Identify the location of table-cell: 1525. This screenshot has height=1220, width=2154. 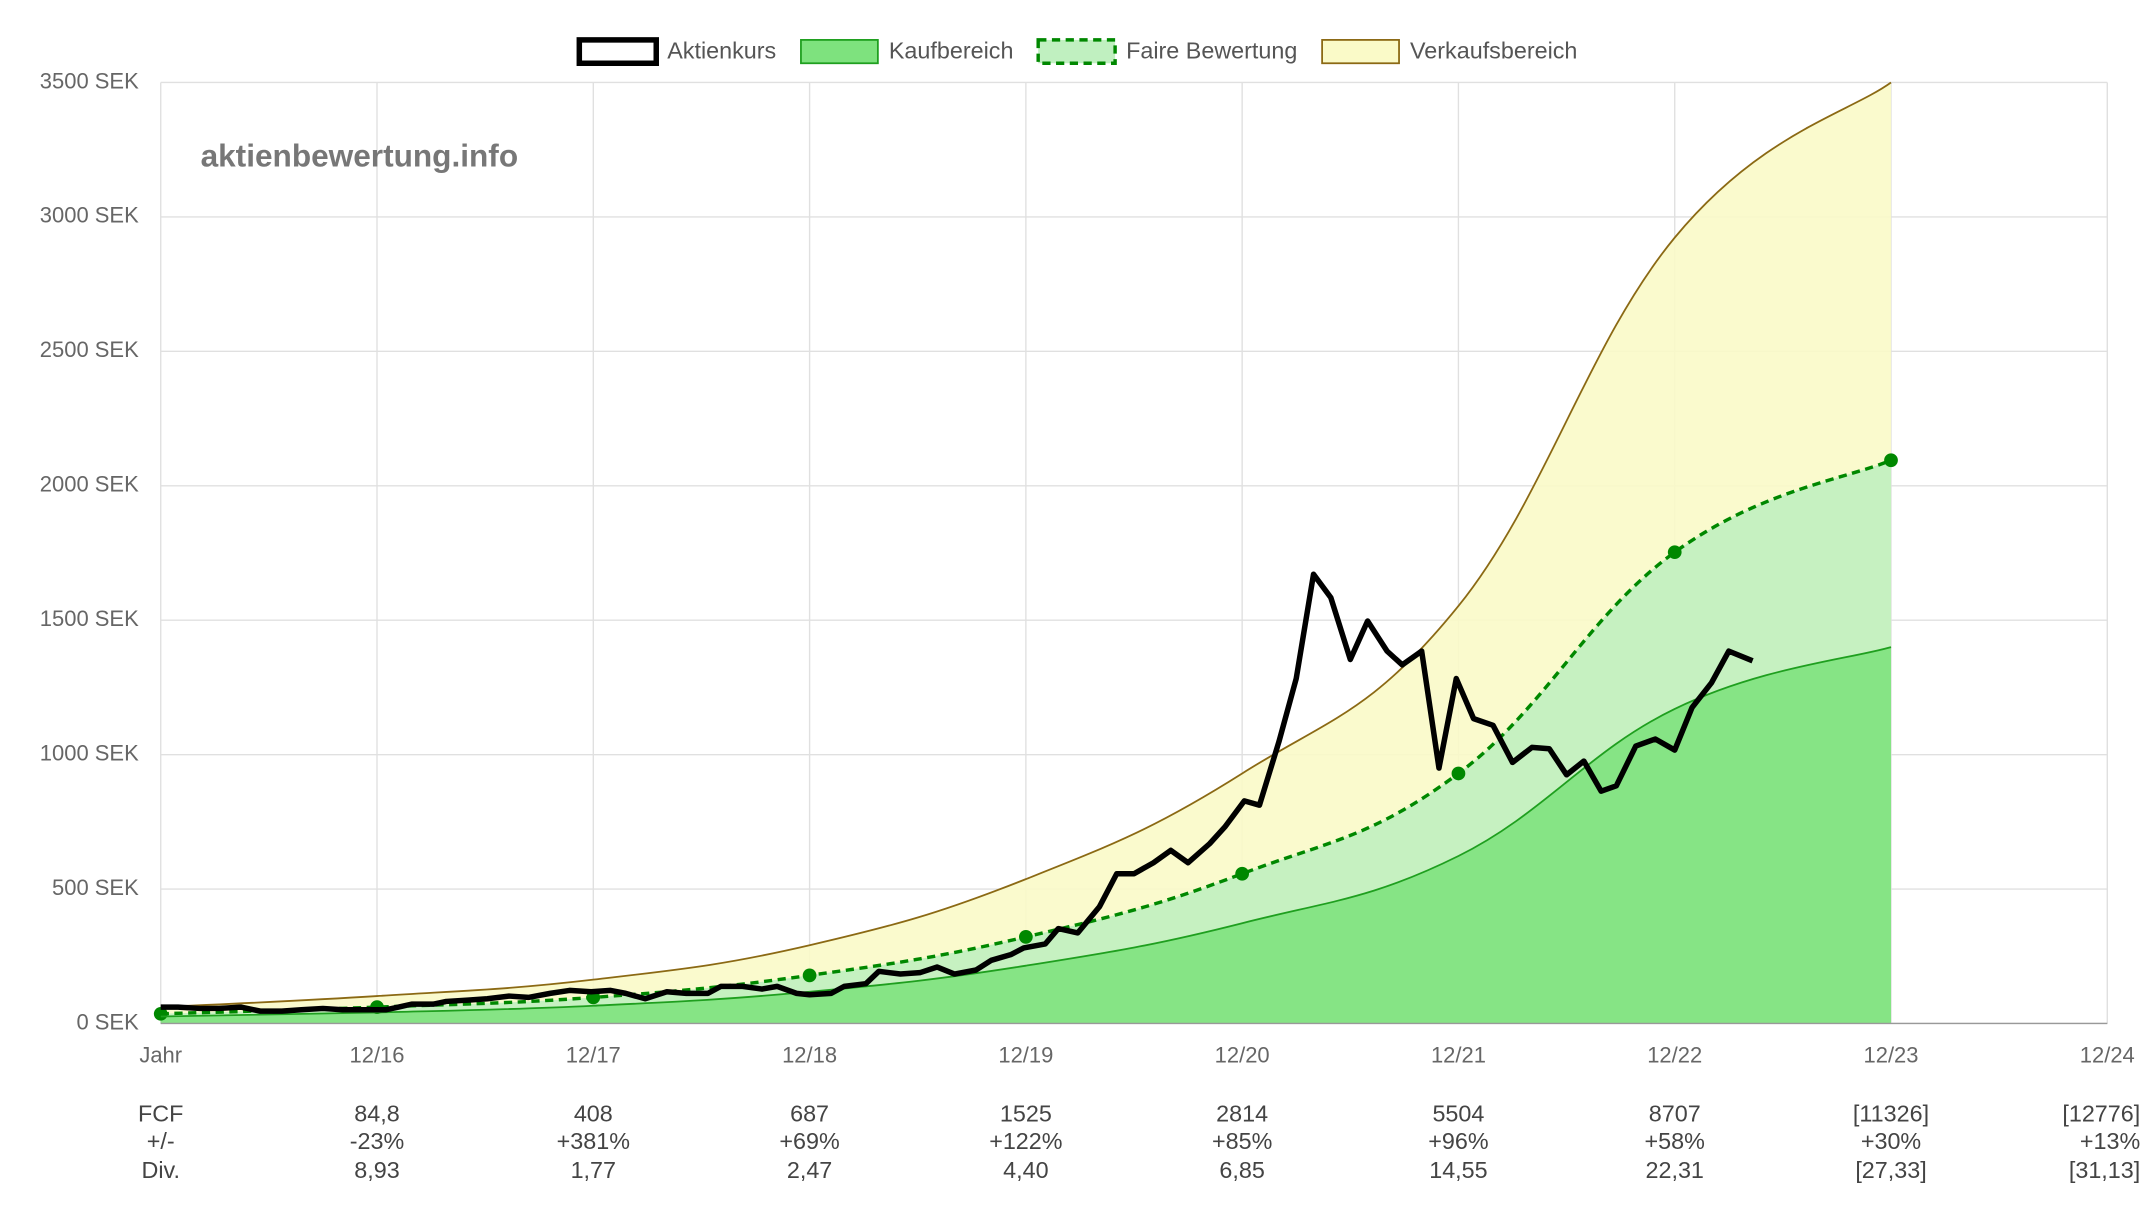
(1026, 1114).